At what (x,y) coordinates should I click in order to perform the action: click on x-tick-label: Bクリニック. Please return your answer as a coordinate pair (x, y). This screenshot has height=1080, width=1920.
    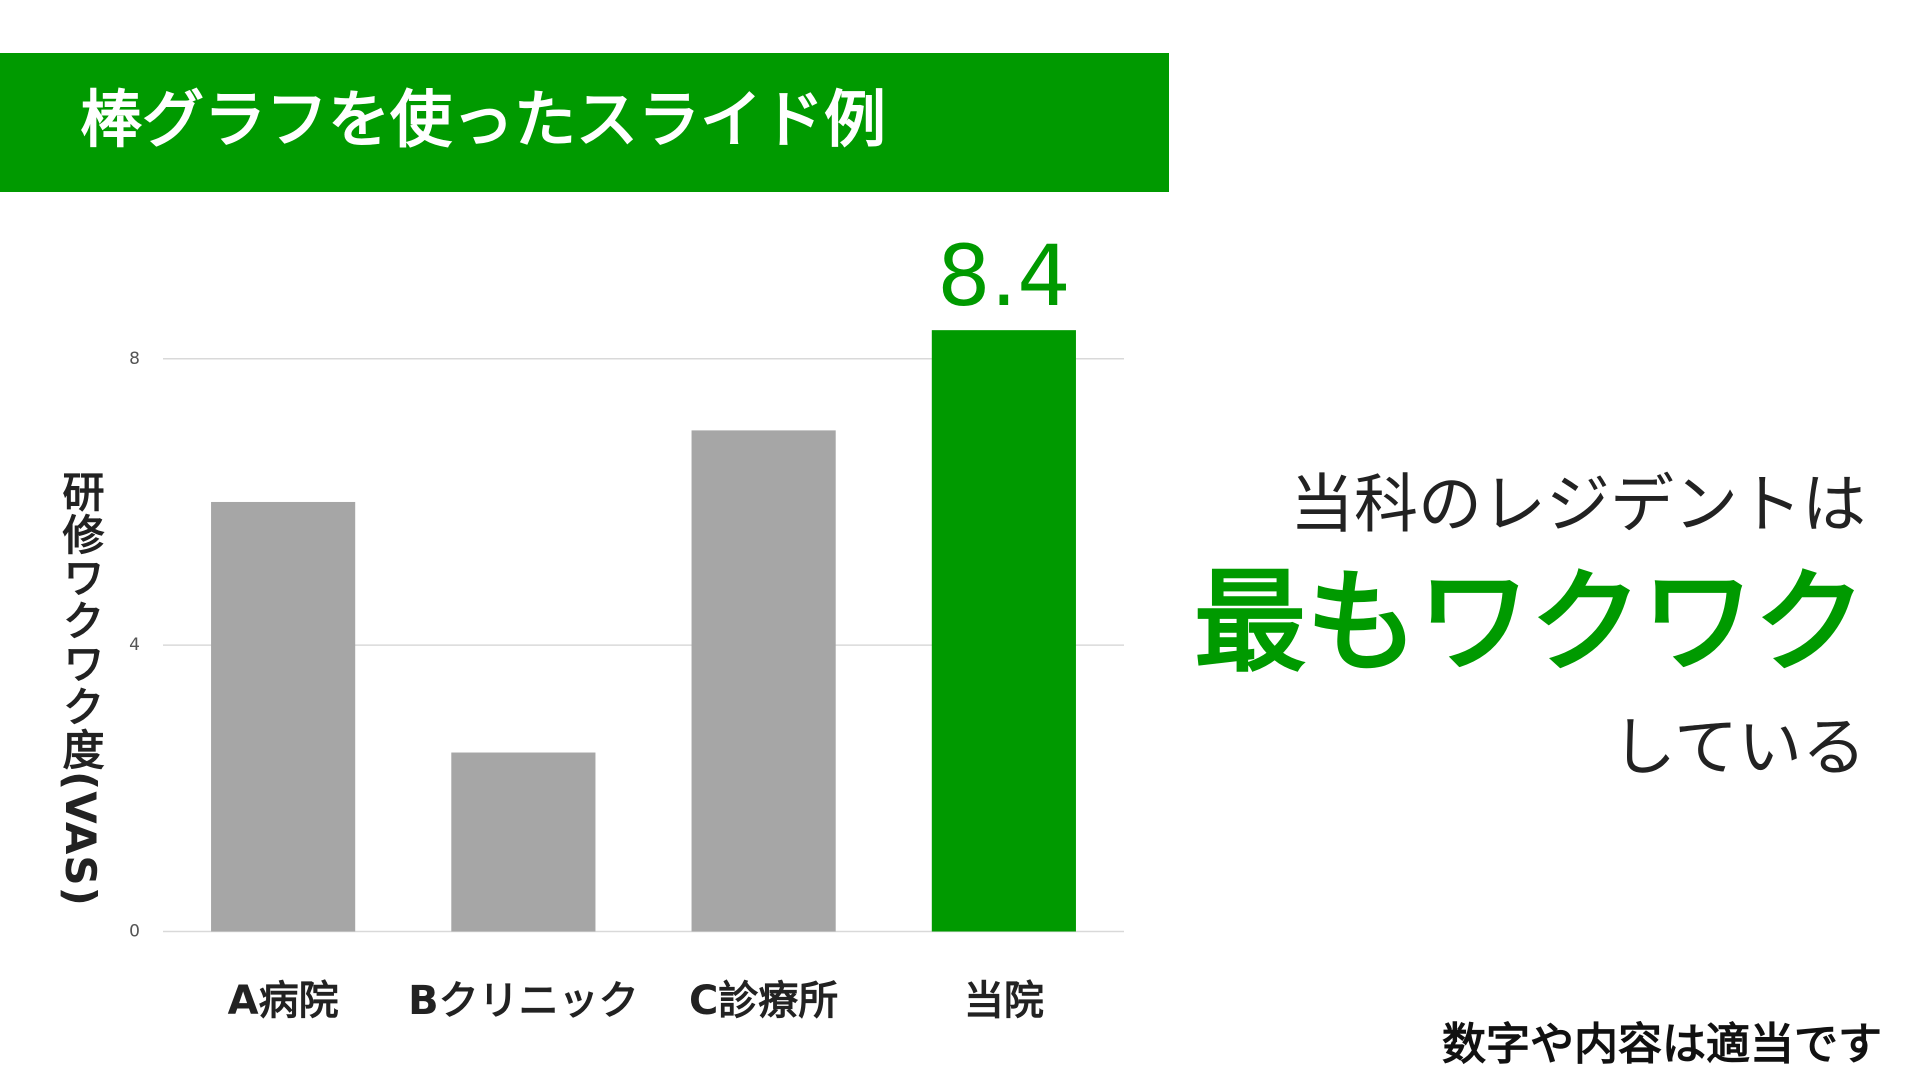
    Looking at the image, I should click on (523, 1001).